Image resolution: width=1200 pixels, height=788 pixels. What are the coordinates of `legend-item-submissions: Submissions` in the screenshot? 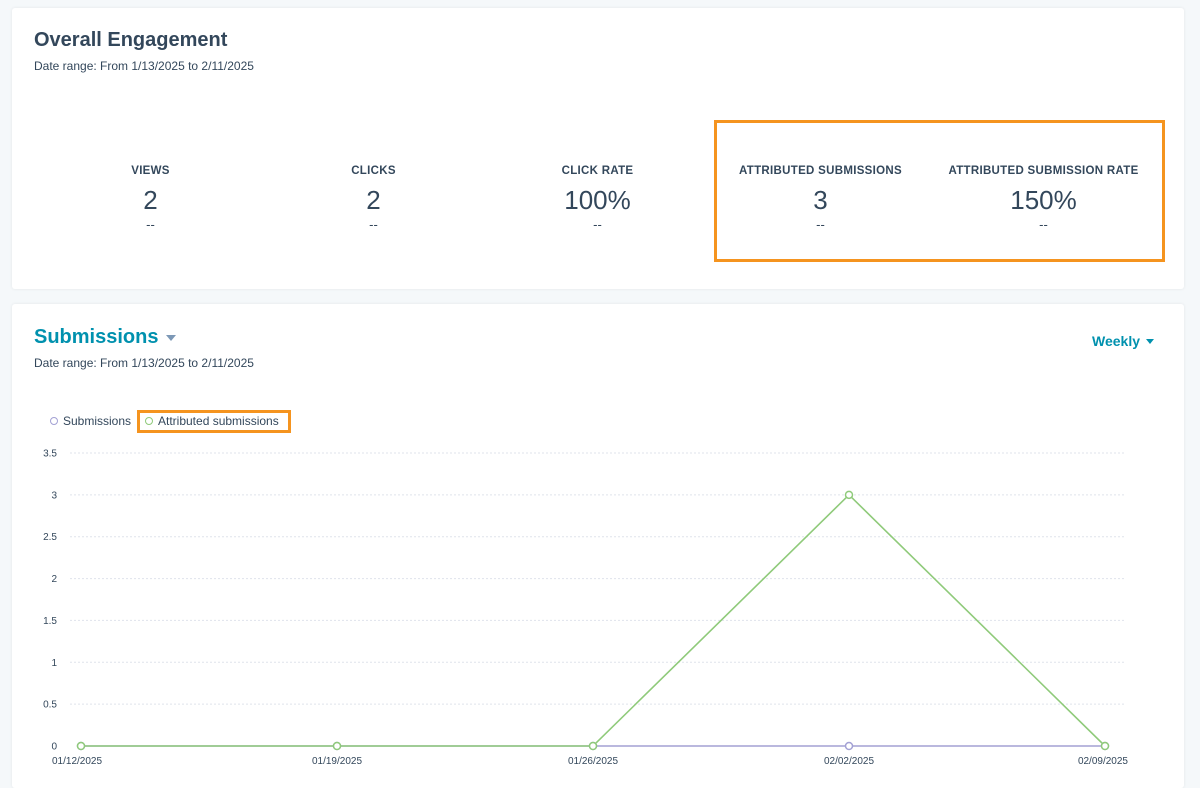 It's located at (90, 421).